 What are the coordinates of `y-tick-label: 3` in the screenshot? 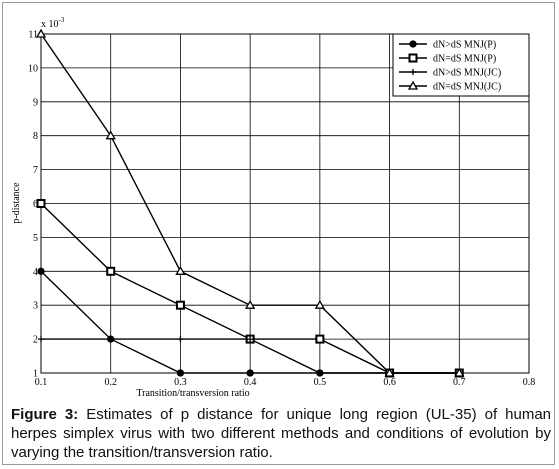 It's located at (35, 306).